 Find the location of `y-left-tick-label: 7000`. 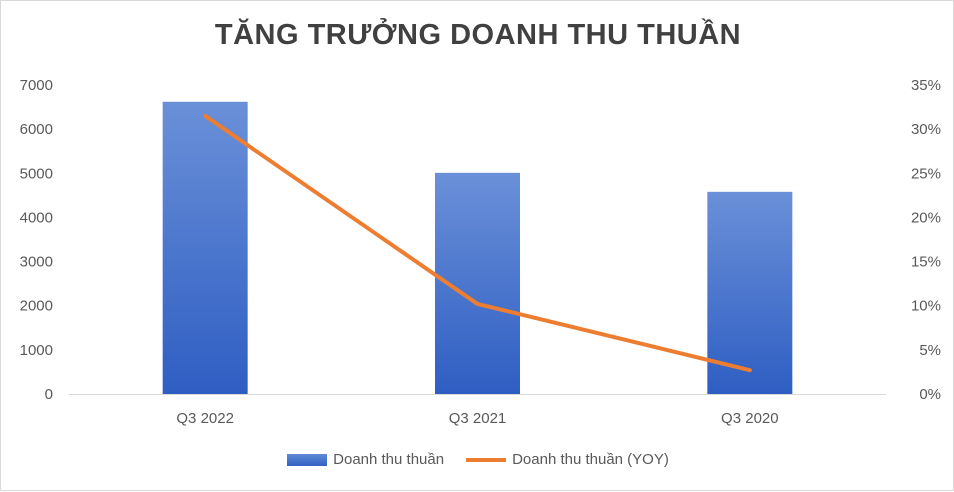

y-left-tick-label: 7000 is located at coordinates (36, 85).